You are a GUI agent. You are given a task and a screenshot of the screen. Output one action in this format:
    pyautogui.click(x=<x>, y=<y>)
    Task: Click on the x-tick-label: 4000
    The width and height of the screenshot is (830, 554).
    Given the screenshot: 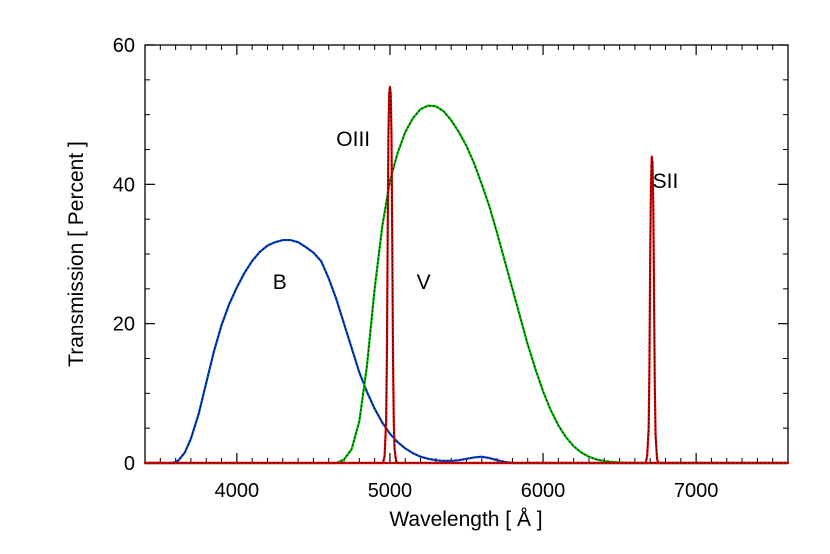 What is the action you would take?
    pyautogui.click(x=237, y=491)
    